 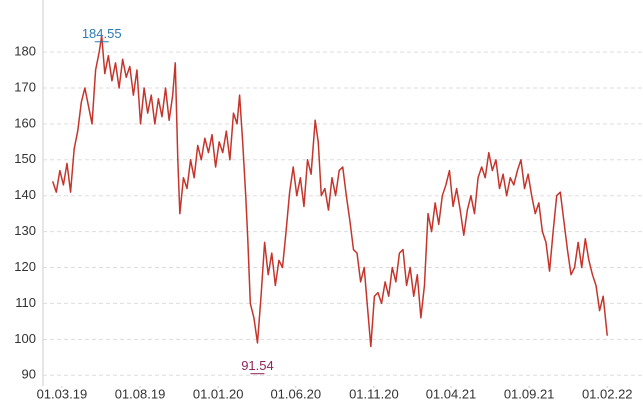 I want to click on x-tick-label: 01.01.20, so click(x=218, y=393).